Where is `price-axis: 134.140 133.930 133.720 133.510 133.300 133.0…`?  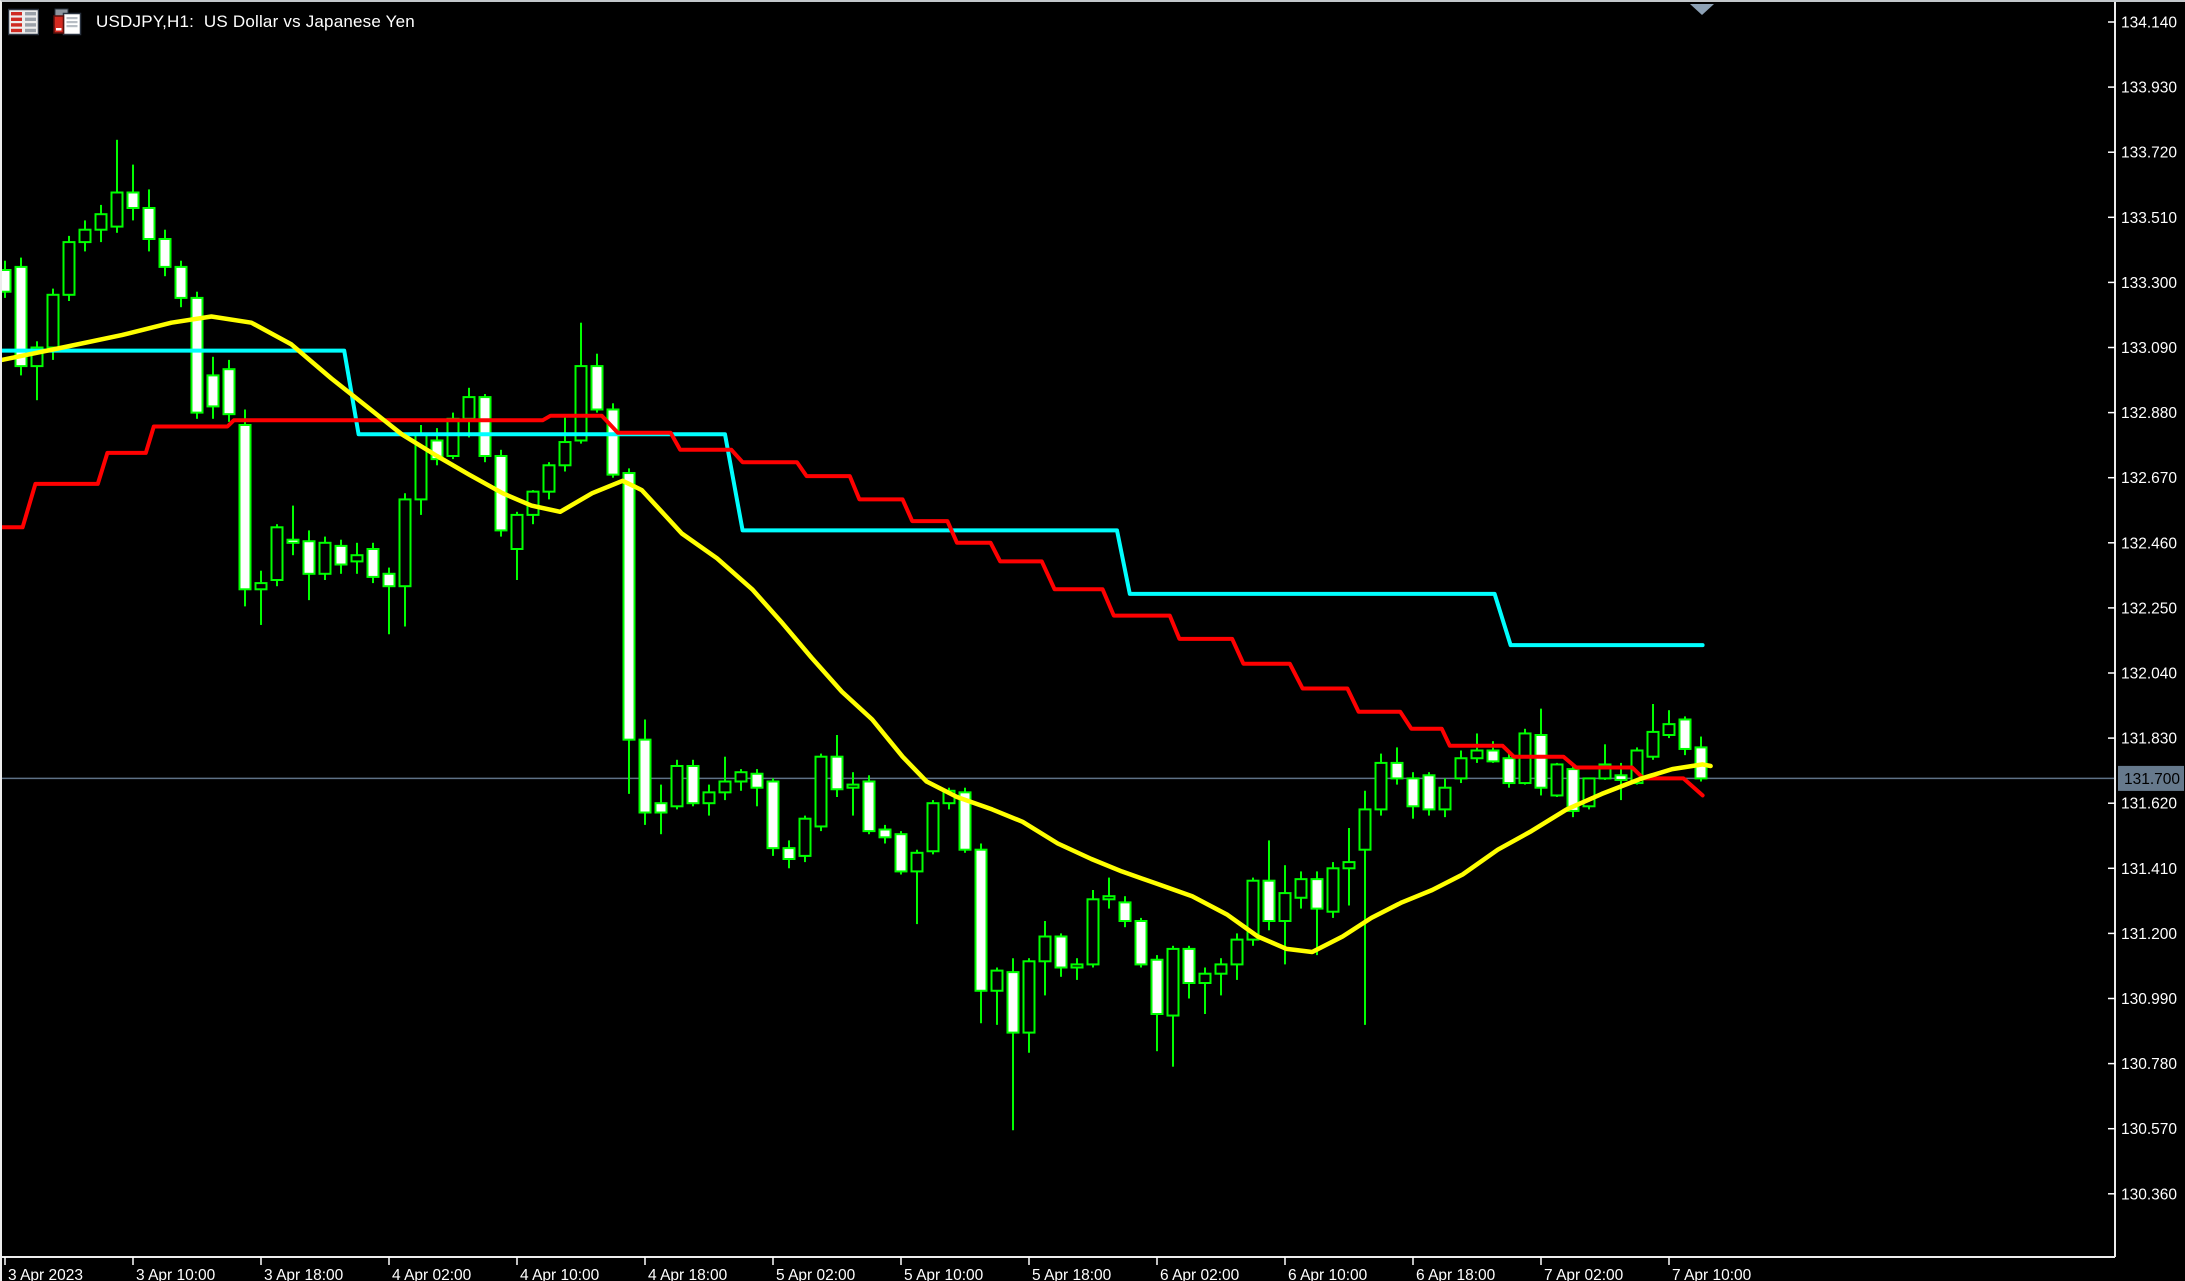
price-axis: 134.140 133.930 133.720 133.510 133.300 133.0… is located at coordinates (2142, 609).